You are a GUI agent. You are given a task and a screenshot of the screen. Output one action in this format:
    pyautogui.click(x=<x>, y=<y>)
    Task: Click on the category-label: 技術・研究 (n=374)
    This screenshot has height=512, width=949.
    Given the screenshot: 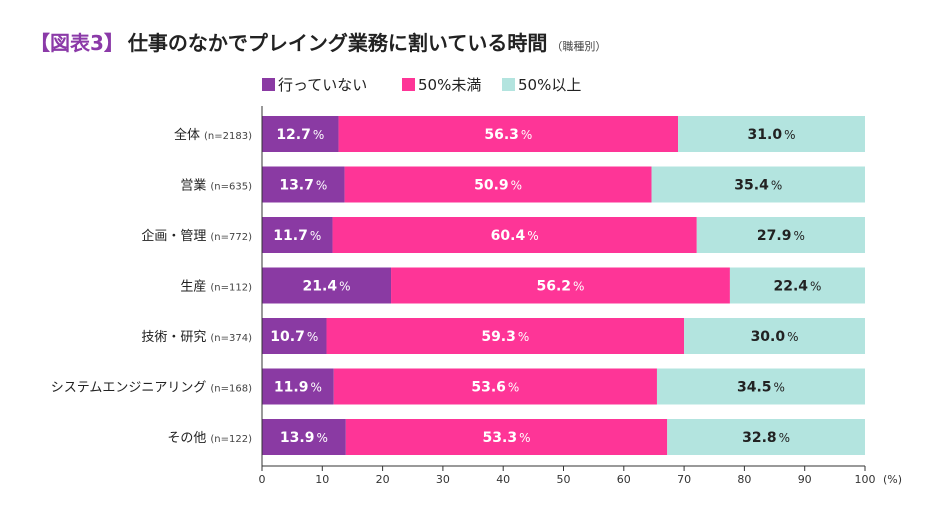 What is the action you would take?
    pyautogui.click(x=196, y=337)
    